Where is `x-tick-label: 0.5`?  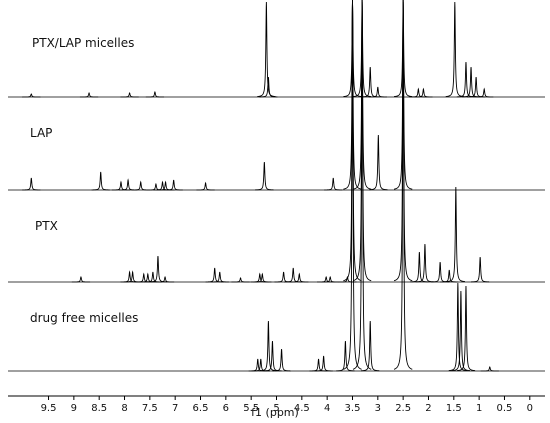 x-tick-label: 0.5 is located at coordinates (505, 408).